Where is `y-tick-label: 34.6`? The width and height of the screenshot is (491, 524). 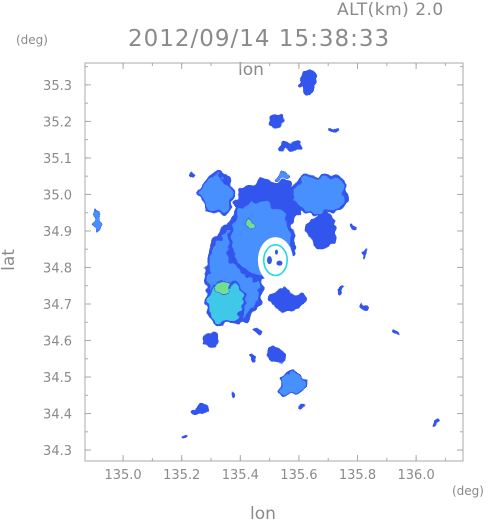
y-tick-label: 34.6 is located at coordinates (57, 342).